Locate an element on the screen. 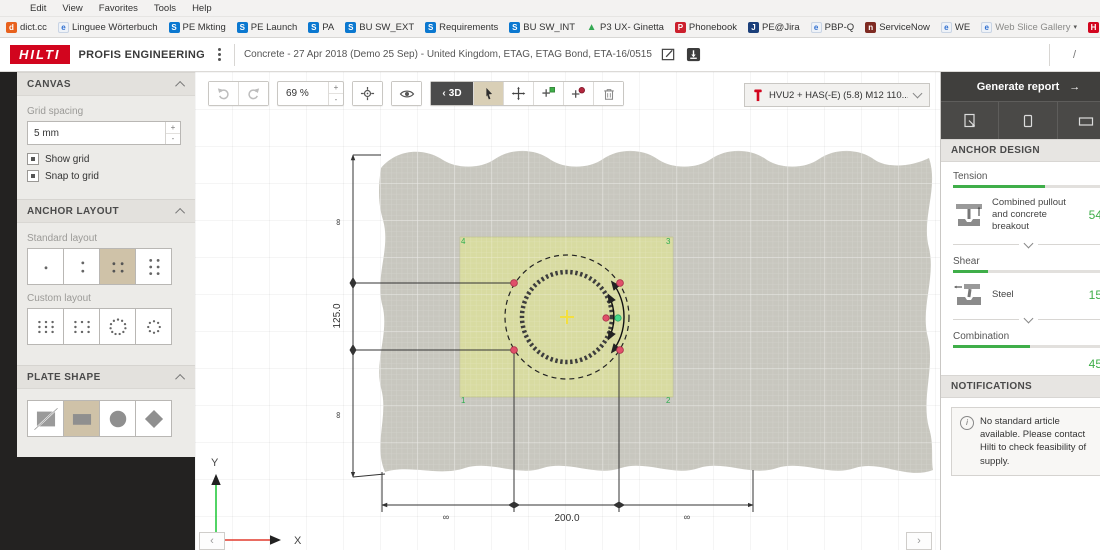  layout-box-8-button is located at coordinates (82, 326).